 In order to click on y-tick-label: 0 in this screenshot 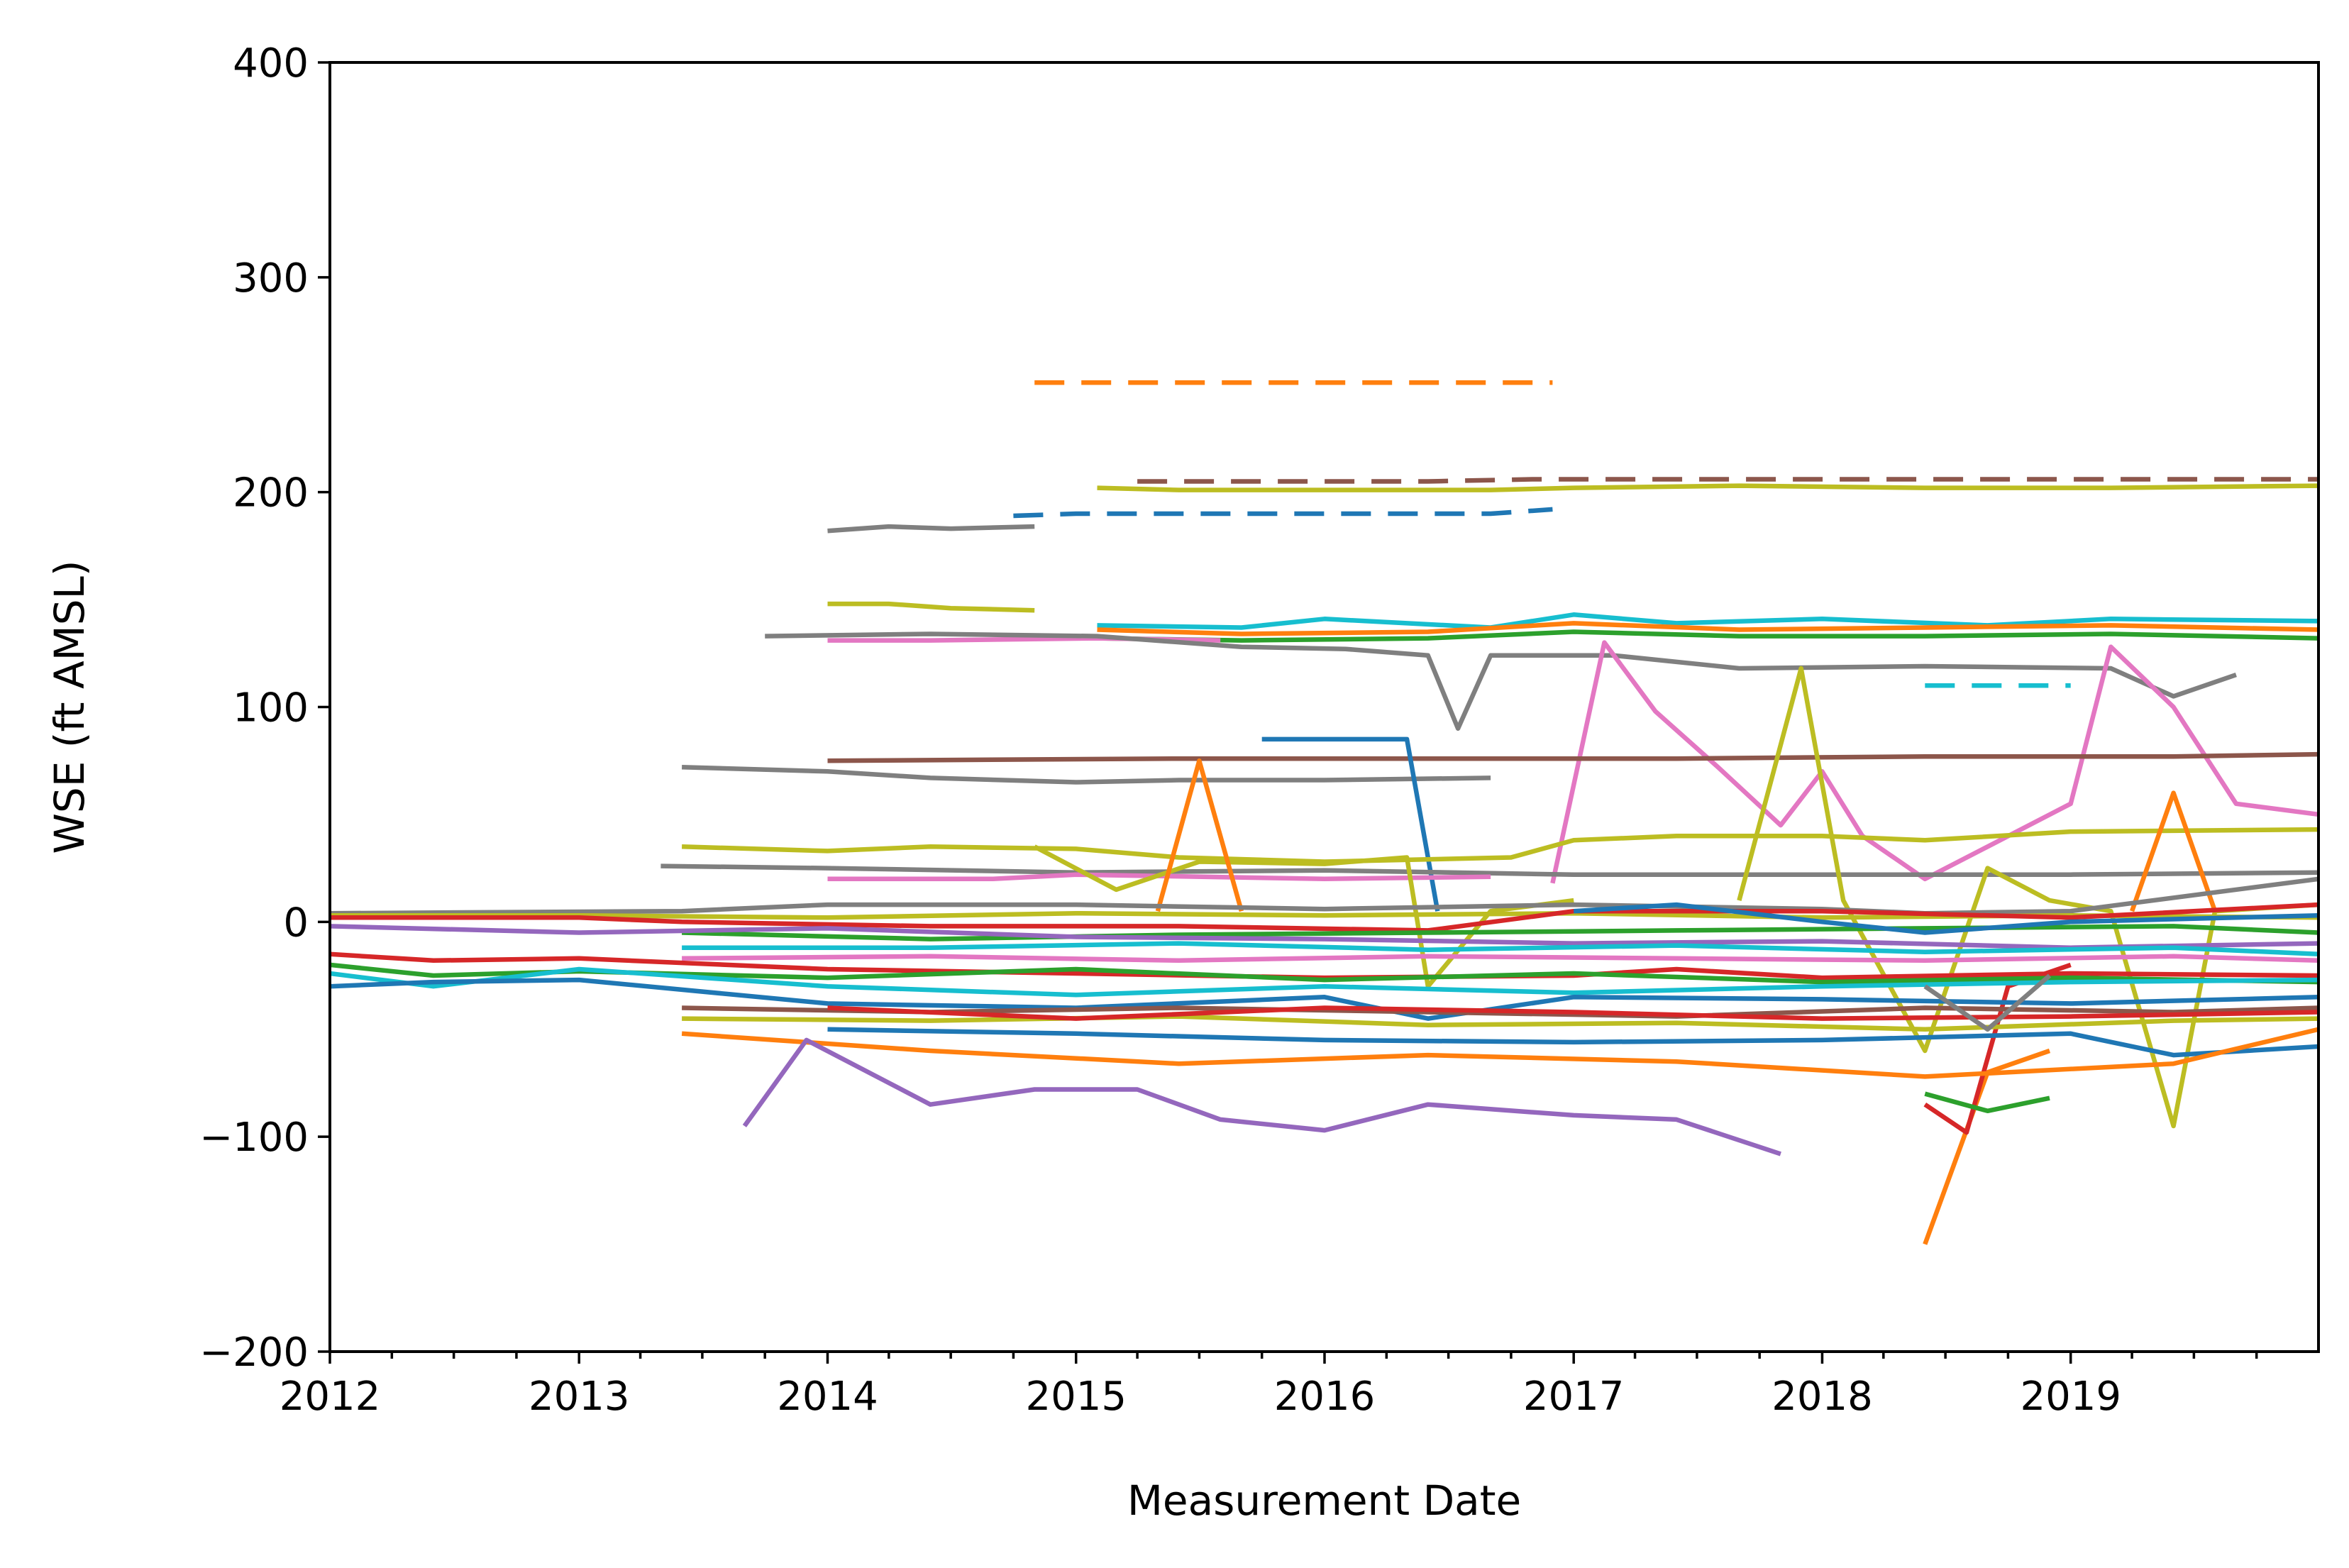, I will do `click(296, 923)`.